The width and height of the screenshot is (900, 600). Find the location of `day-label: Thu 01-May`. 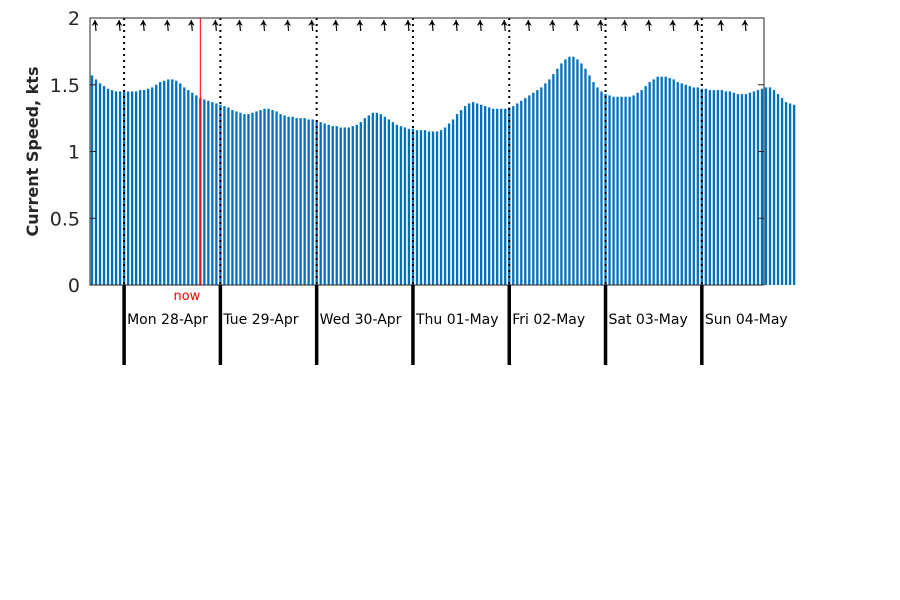

day-label: Thu 01-May is located at coordinates (457, 320).